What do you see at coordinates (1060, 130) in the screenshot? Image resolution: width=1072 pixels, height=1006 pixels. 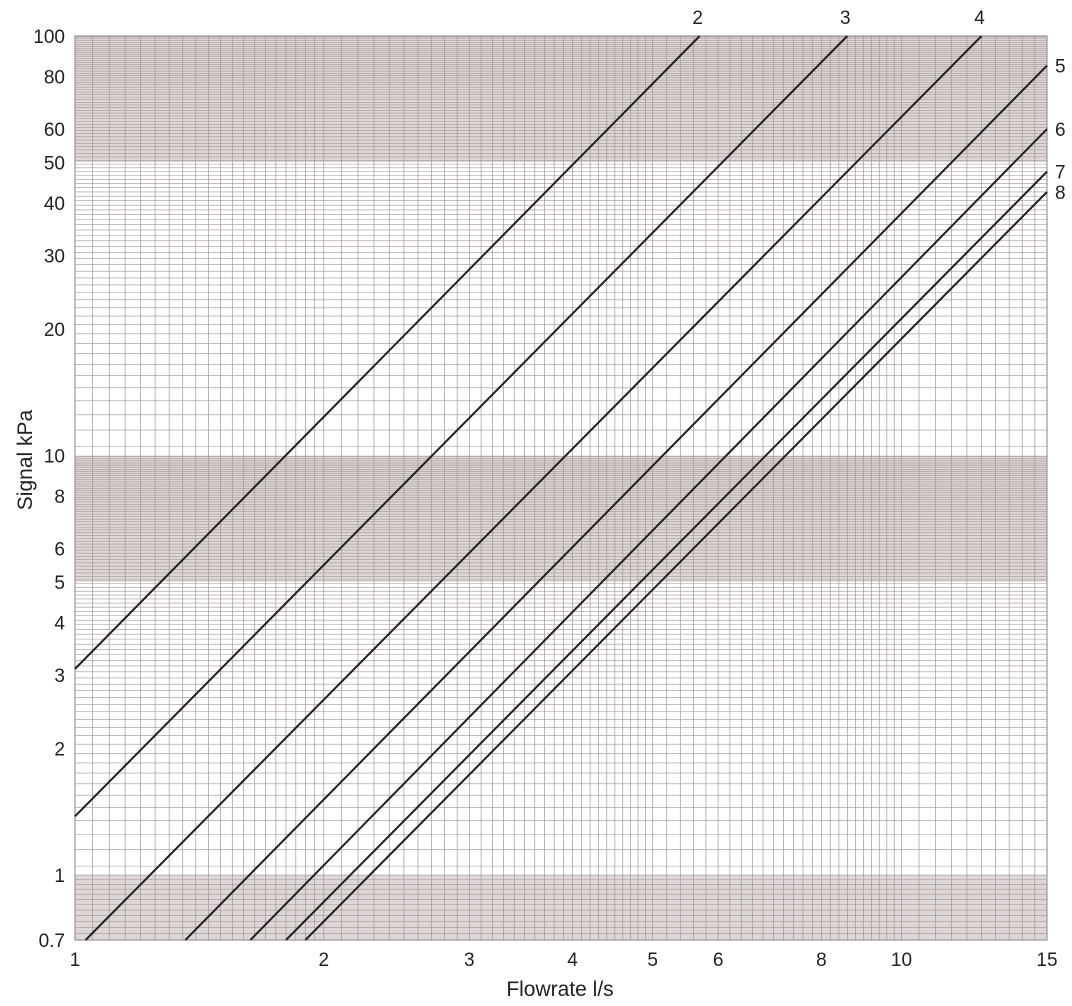 I see `series-label-6: 6` at bounding box center [1060, 130].